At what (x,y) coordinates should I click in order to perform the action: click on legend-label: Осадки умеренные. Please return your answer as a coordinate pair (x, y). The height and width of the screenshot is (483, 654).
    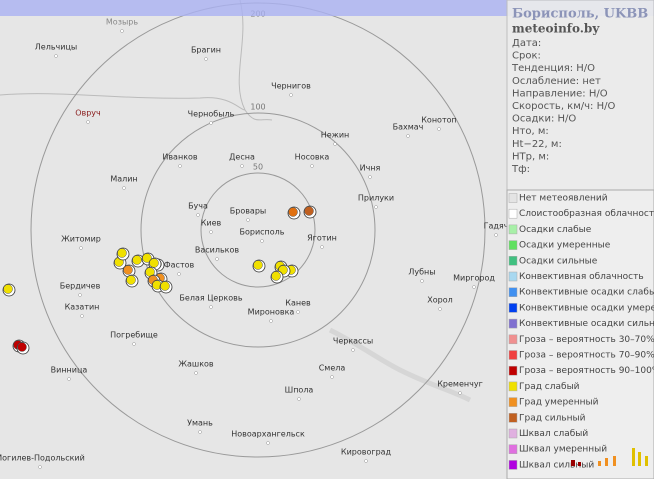
    Looking at the image, I should click on (565, 246).